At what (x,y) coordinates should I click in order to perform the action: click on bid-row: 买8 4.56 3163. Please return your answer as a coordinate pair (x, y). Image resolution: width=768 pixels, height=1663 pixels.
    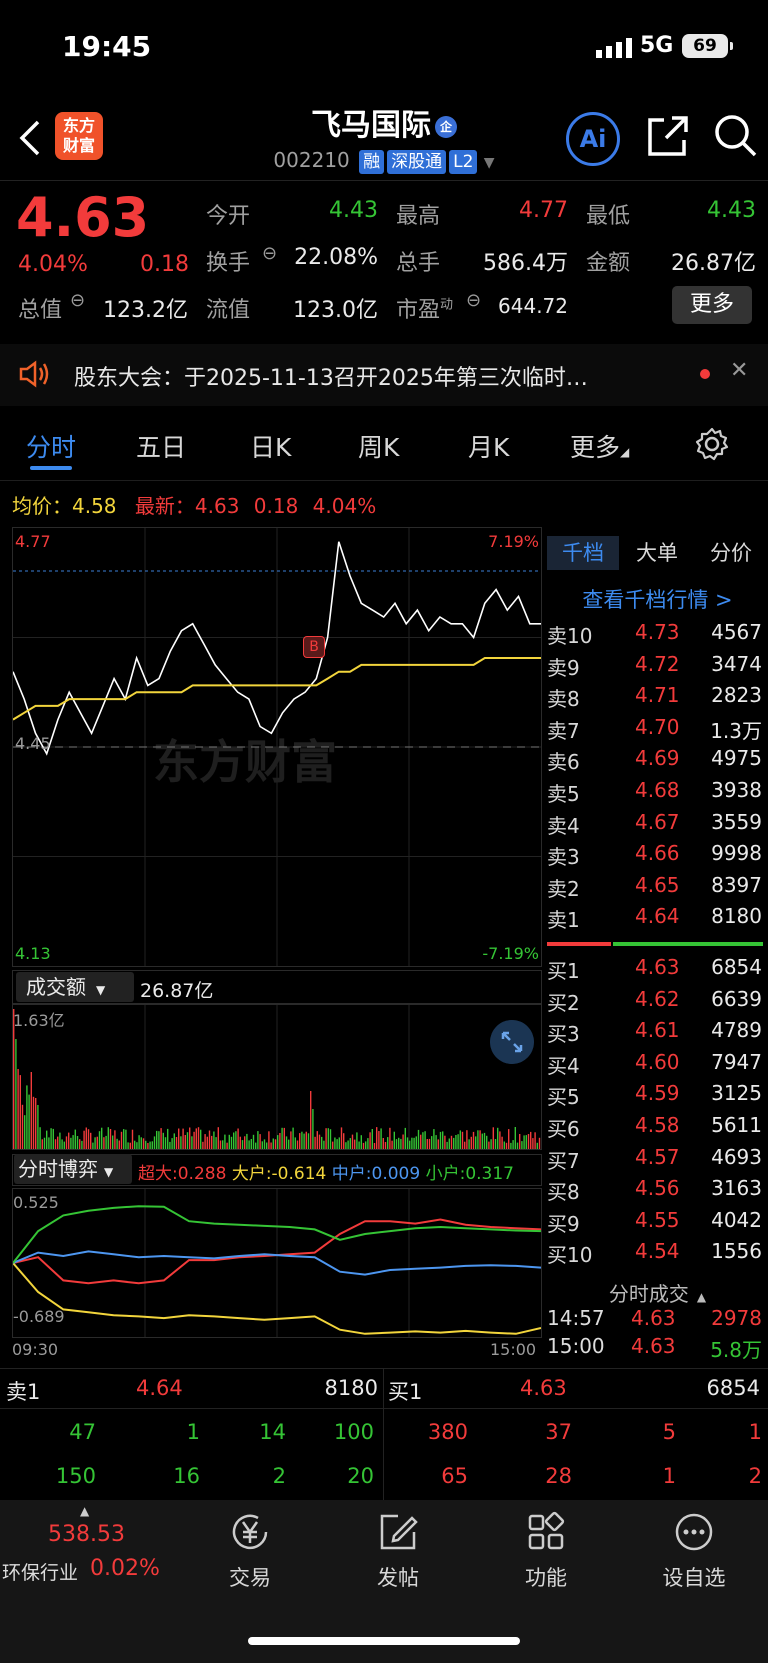
    Looking at the image, I should click on (654, 1191).